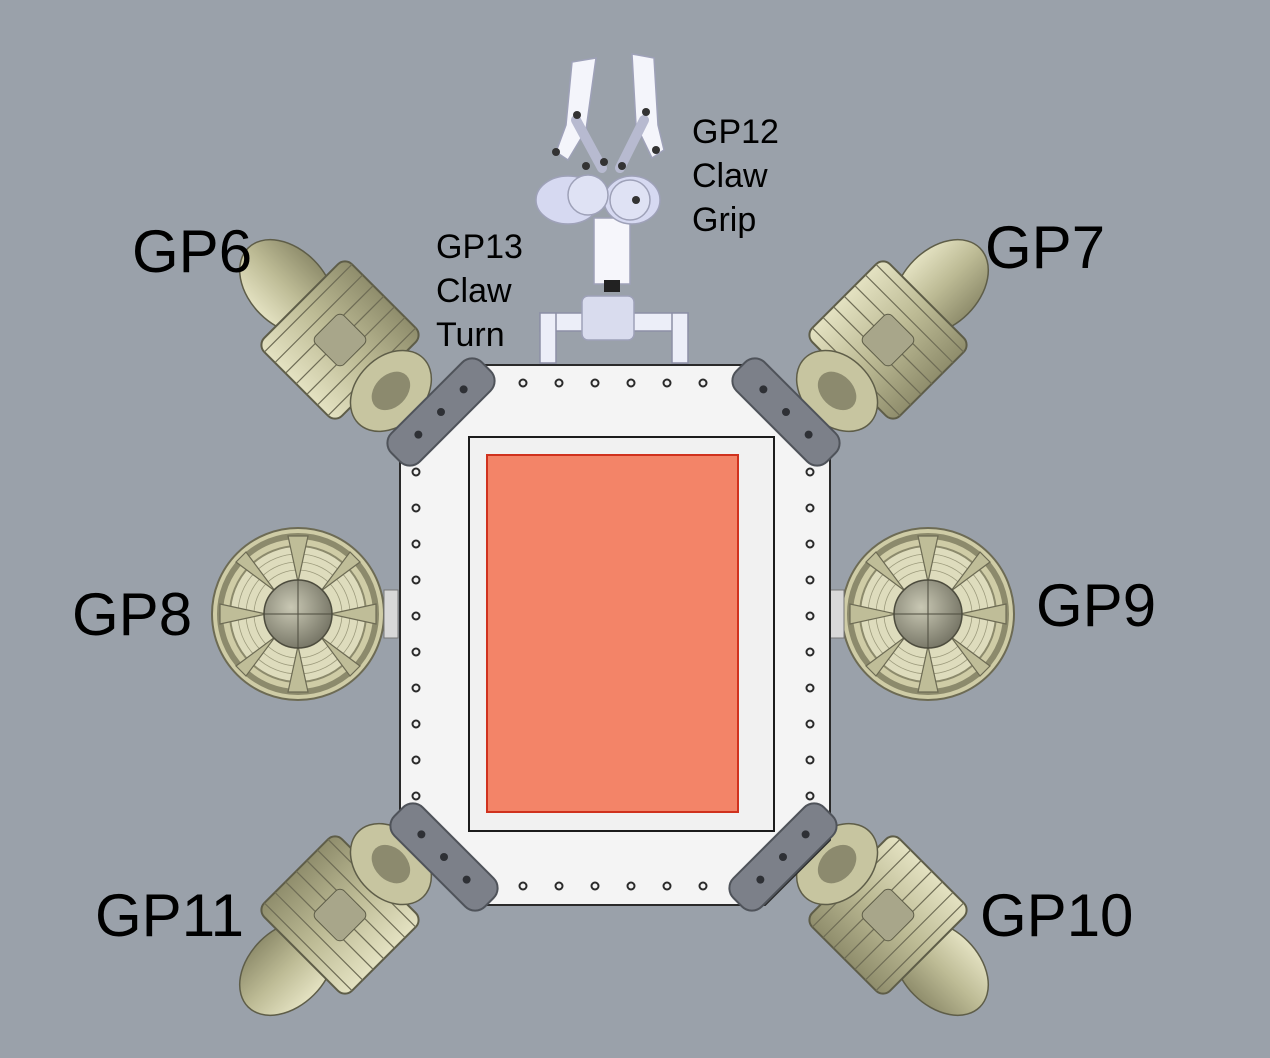  I want to click on label-claw-turn-line1: Claw, so click(474, 291).